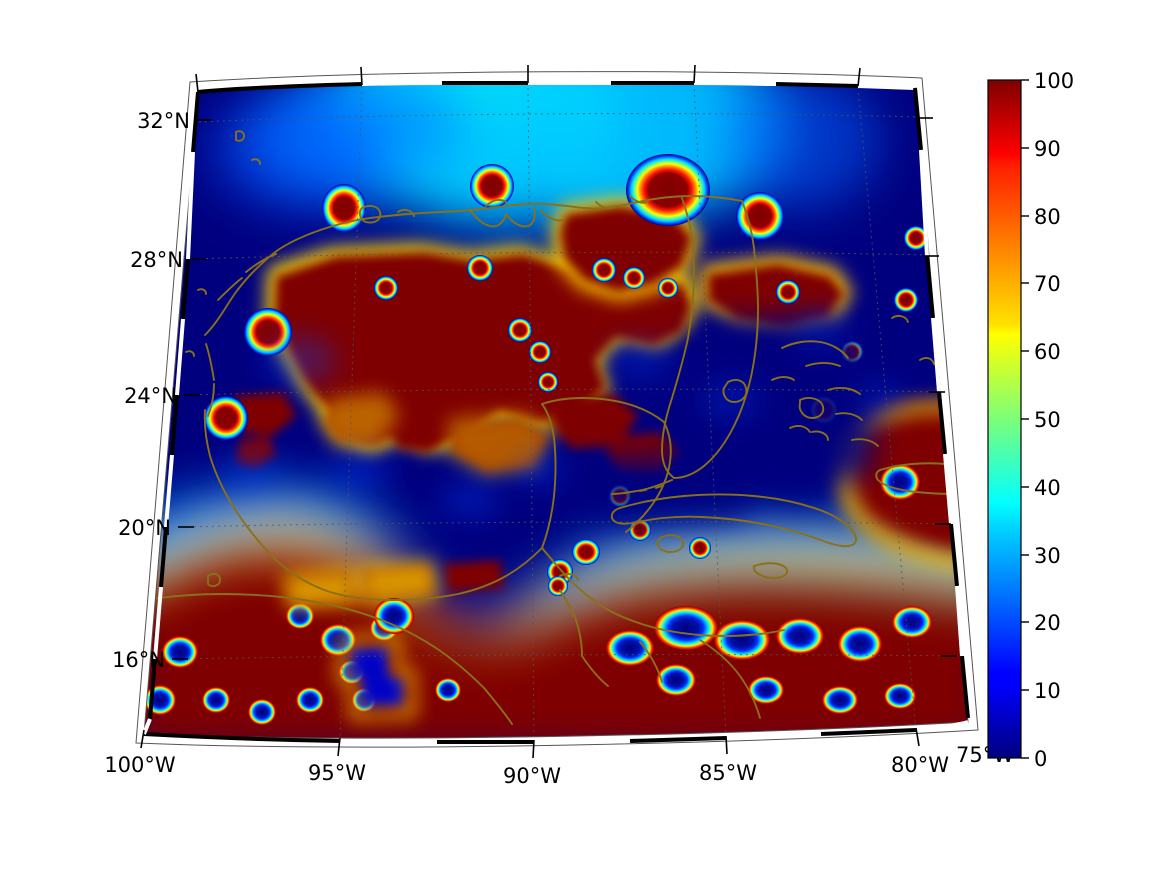  What do you see at coordinates (140, 765) in the screenshot?
I see `x-tick-label-100W: 100°W` at bounding box center [140, 765].